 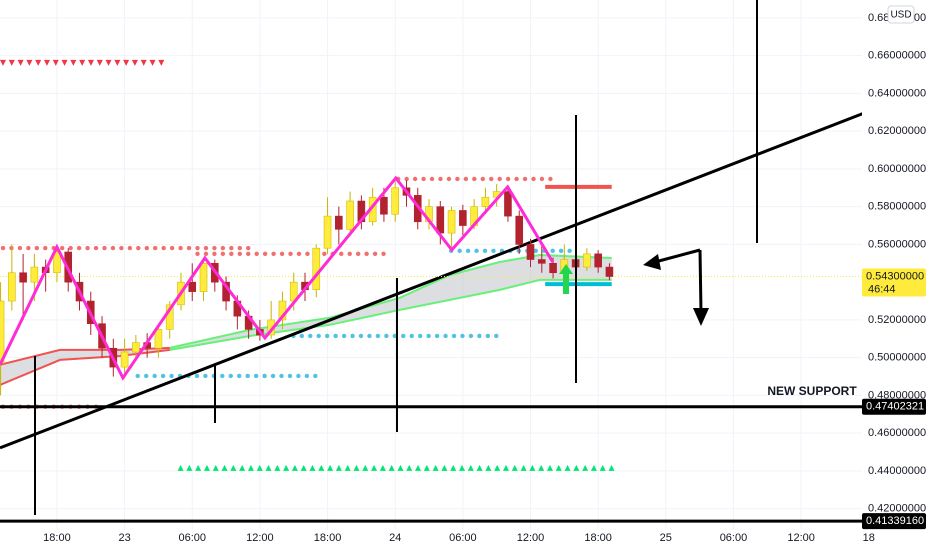 What do you see at coordinates (598, 538) in the screenshot?
I see `x-tick-label: 18:00` at bounding box center [598, 538].